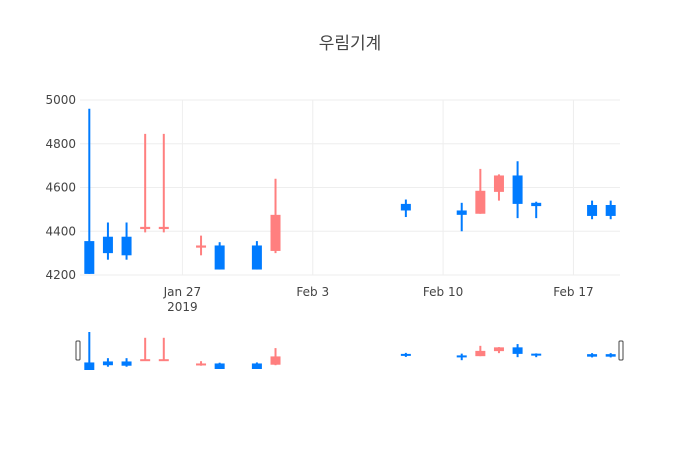 This screenshot has height=450, width=700. Describe the element at coordinates (78, 350) in the screenshot. I see `range-slider-left-handle` at that location.